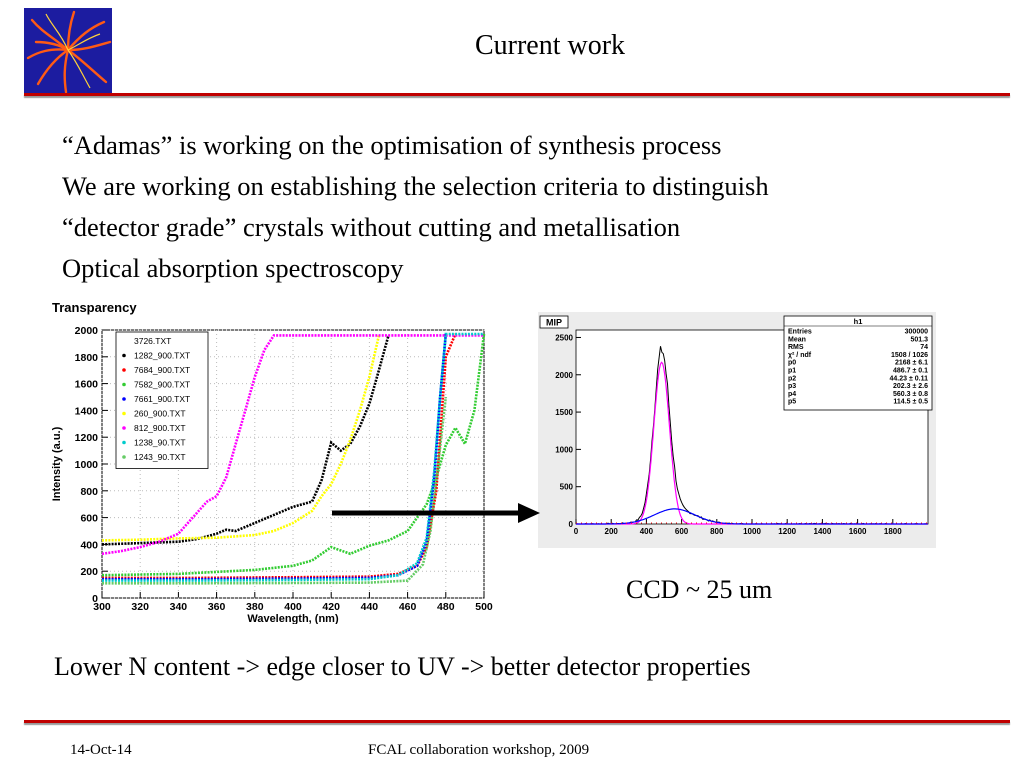  I want to click on x-tick-label: 800, so click(717, 531).